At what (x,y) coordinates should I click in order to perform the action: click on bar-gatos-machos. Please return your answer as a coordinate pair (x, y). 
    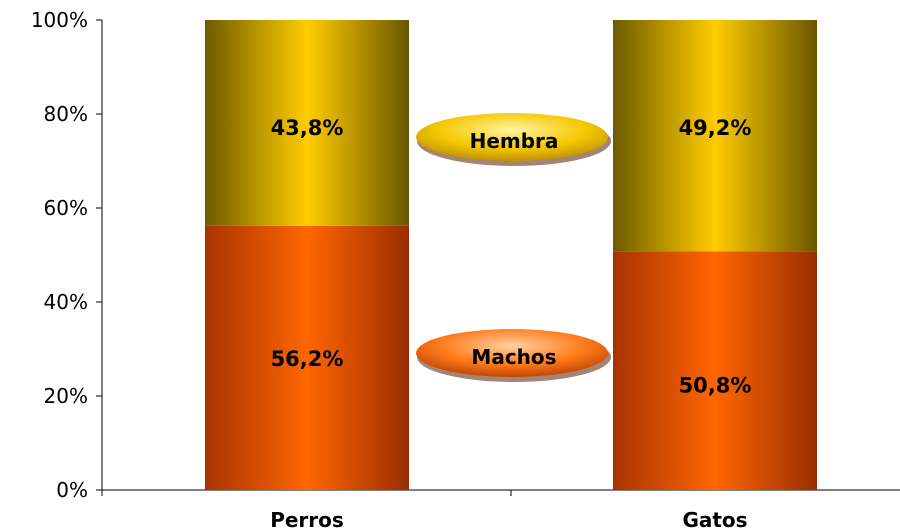
    Looking at the image, I should click on (715, 370).